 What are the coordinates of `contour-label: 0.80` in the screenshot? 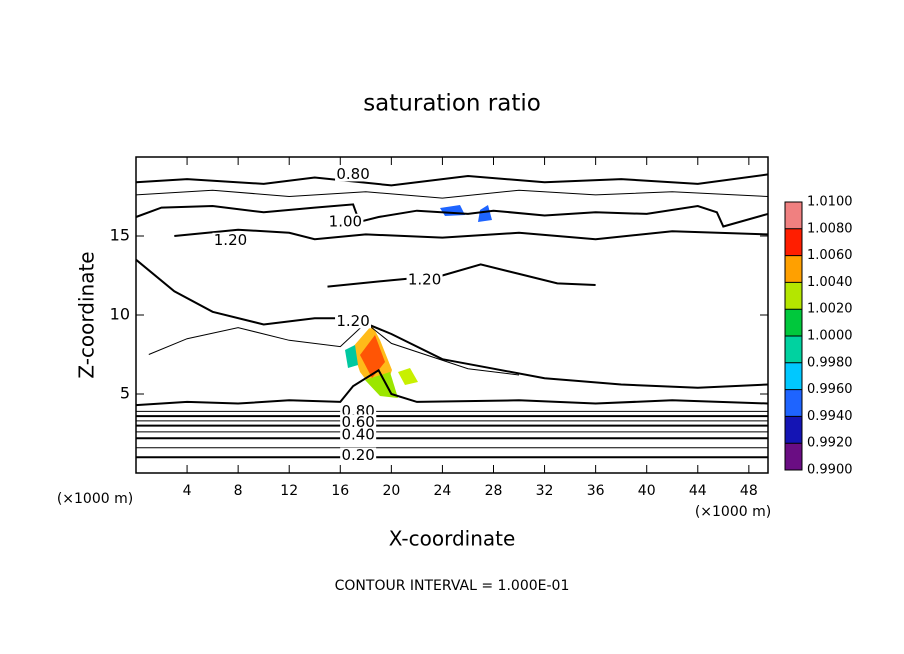 It's located at (352, 174).